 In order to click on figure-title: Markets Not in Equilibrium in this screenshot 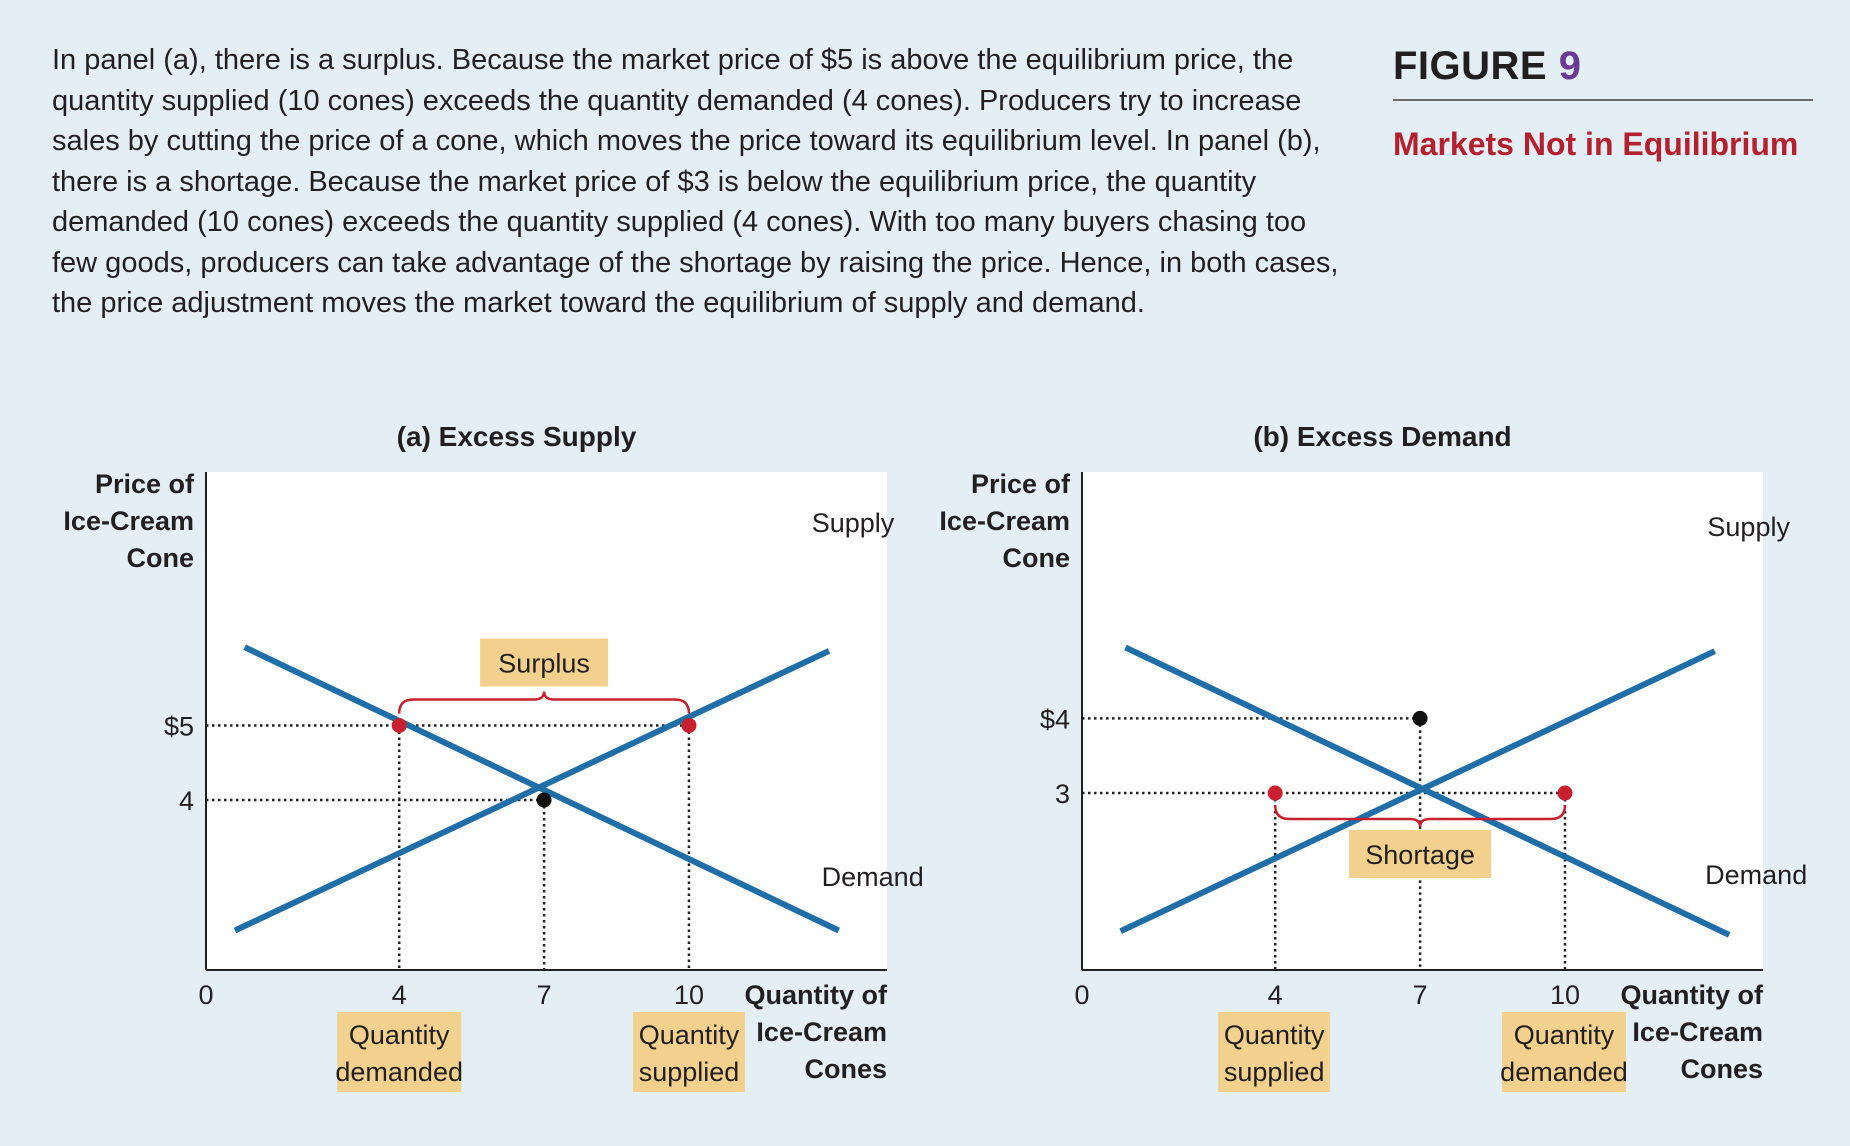, I will do `click(1596, 144)`.